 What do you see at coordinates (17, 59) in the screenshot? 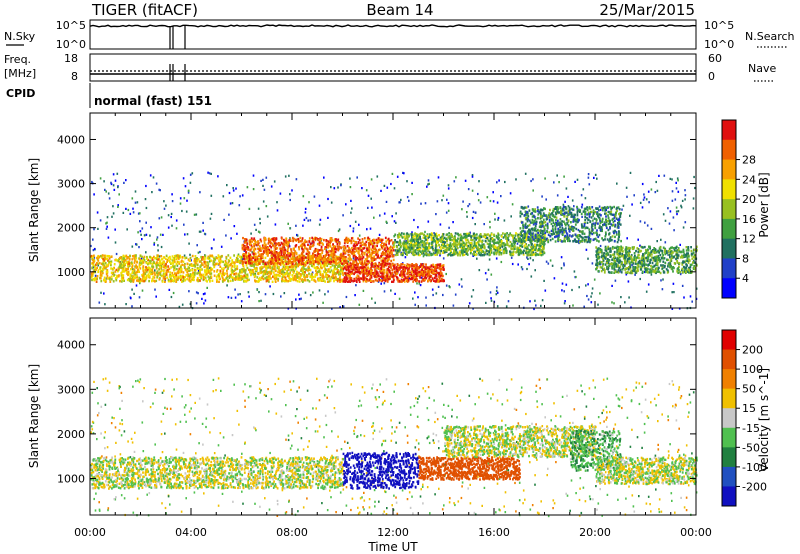
I see `freq-left-label-1: Freq.` at bounding box center [17, 59].